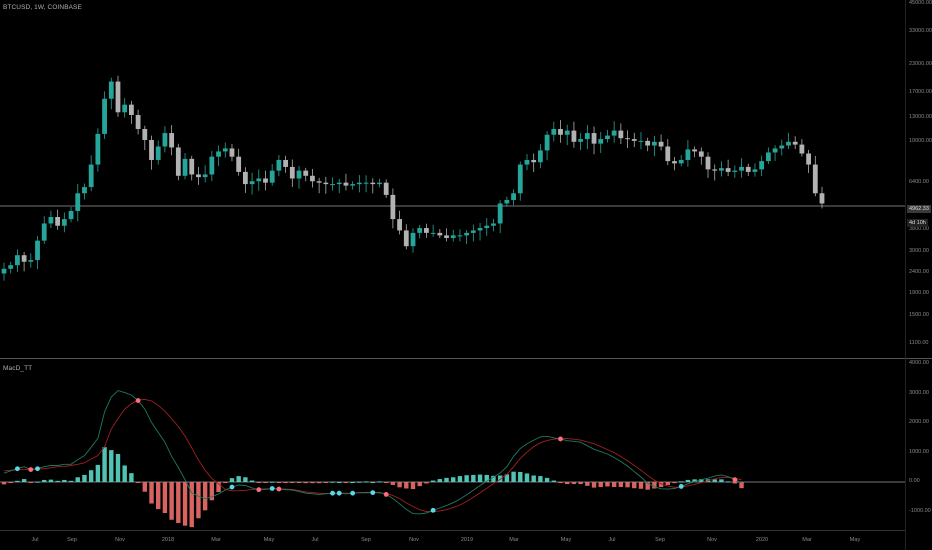 The height and width of the screenshot is (550, 932). Describe the element at coordinates (466, 358) in the screenshot. I see `pane-separator` at that location.